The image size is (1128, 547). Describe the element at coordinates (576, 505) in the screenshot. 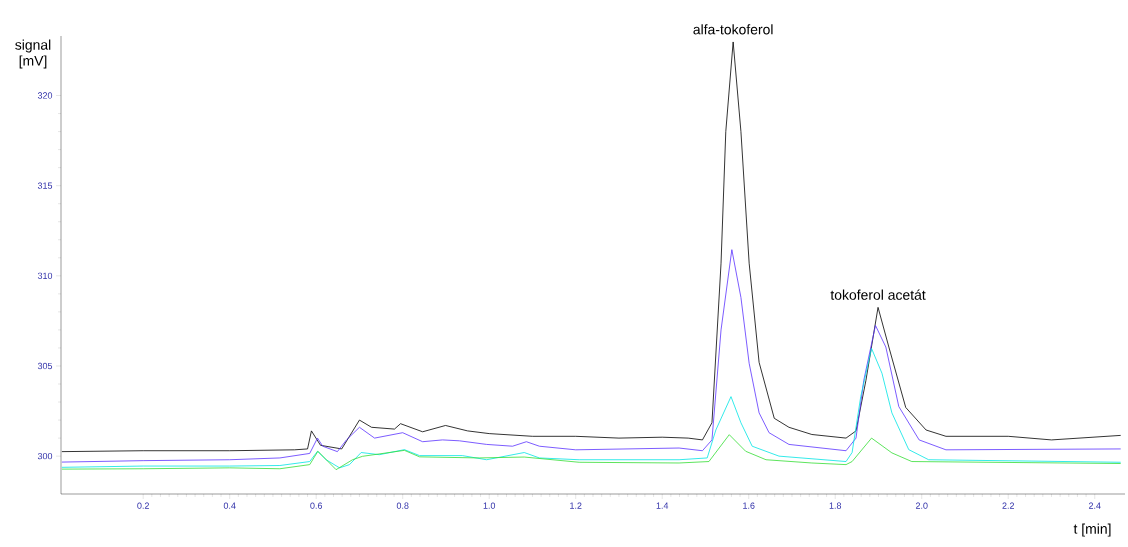

I see `x-tick-label: 1.2` at that location.